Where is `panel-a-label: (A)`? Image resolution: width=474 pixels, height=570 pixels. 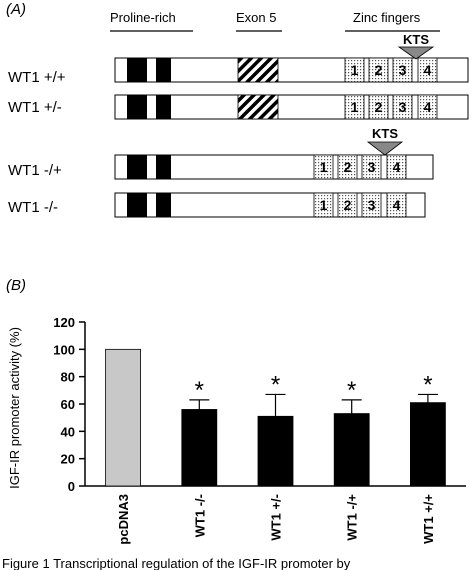 panel-a-label: (A) is located at coordinates (16, 9).